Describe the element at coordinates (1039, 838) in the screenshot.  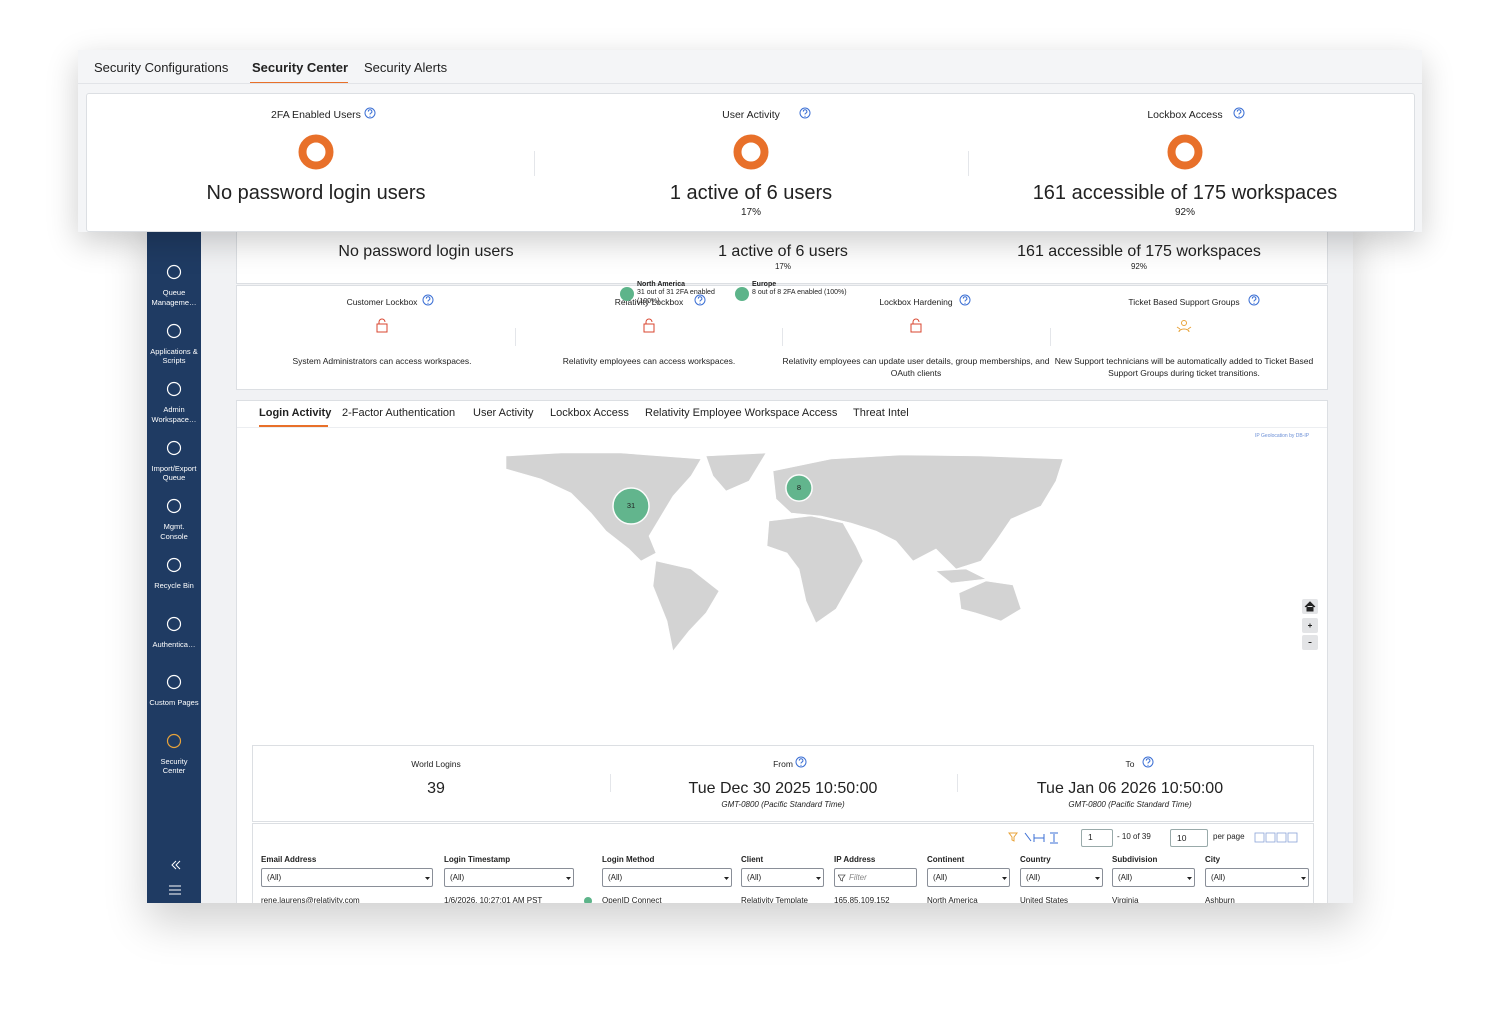
I see `toolbar-icon` at that location.